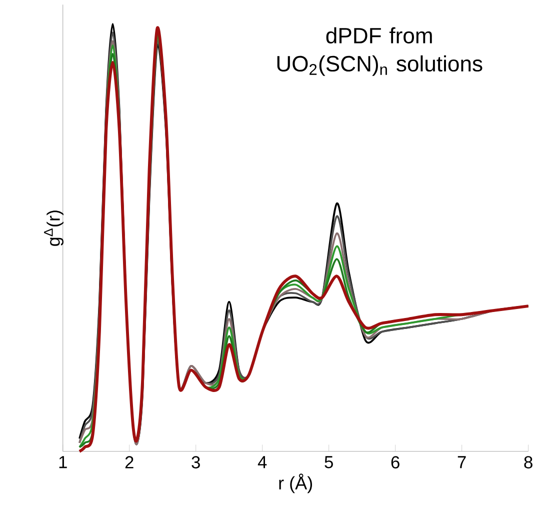 Image resolution: width=533 pixels, height=517 pixels. What do you see at coordinates (129, 462) in the screenshot?
I see `x-tick-label: 2` at bounding box center [129, 462].